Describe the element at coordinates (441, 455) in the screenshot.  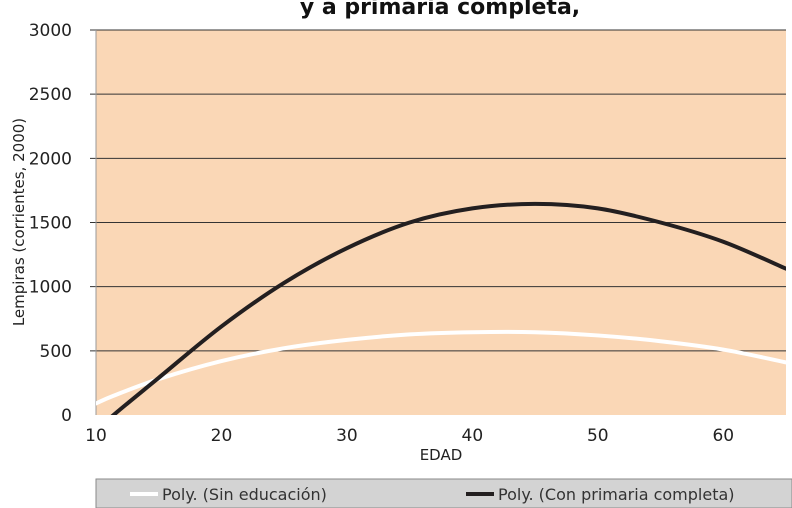
I see `x-axis-title: EDAD` at that location.